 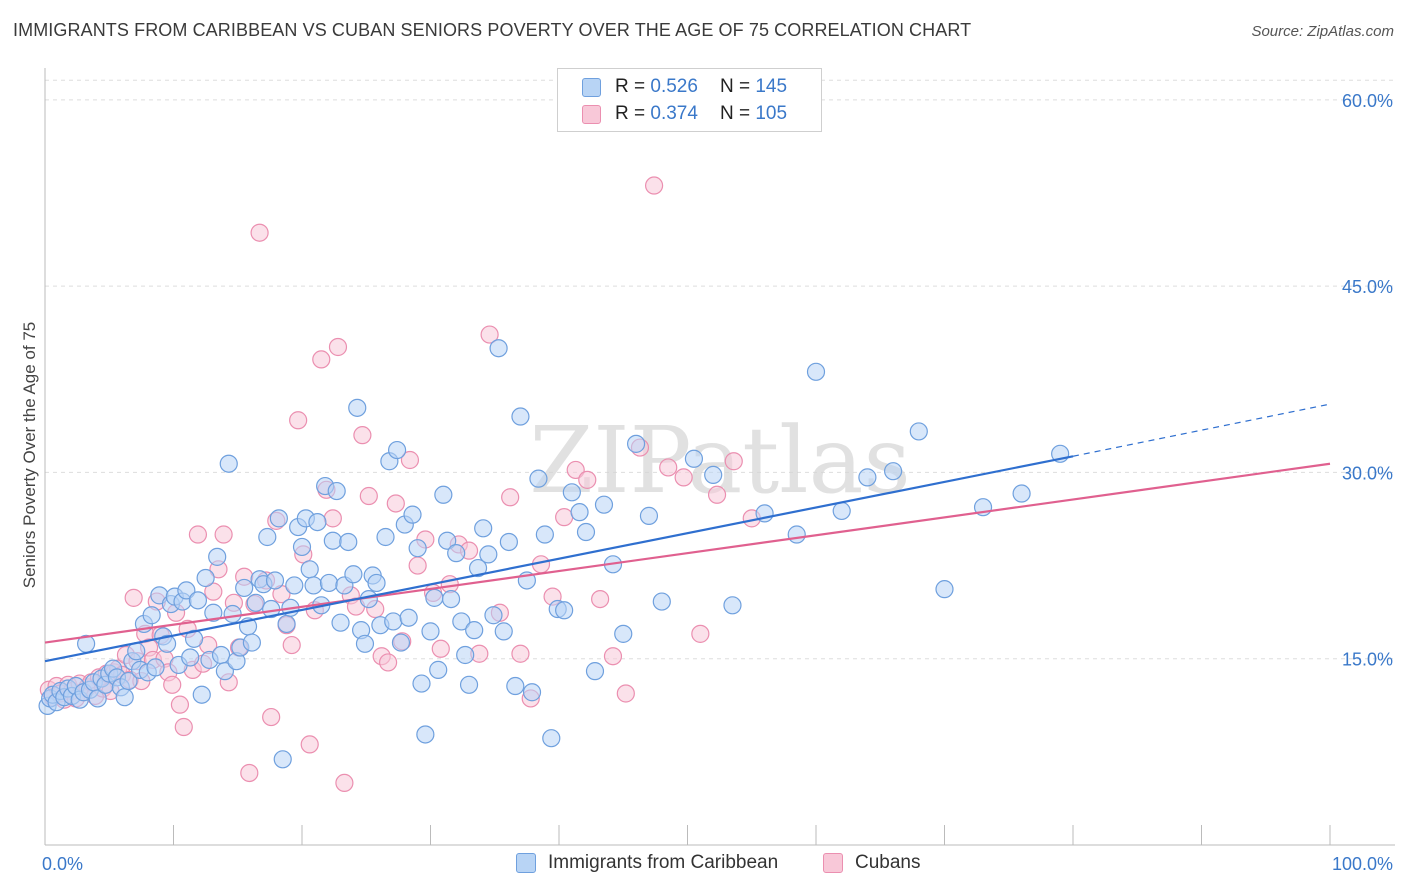 I want to click on legend-n-value: 145, so click(x=771, y=86).